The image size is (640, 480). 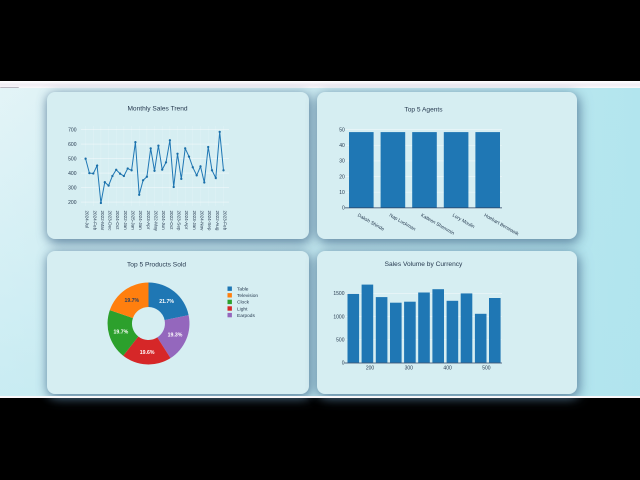 What do you see at coordinates (157, 108) in the screenshot?
I see `svg-text: Monthly Sales Trend` at bounding box center [157, 108].